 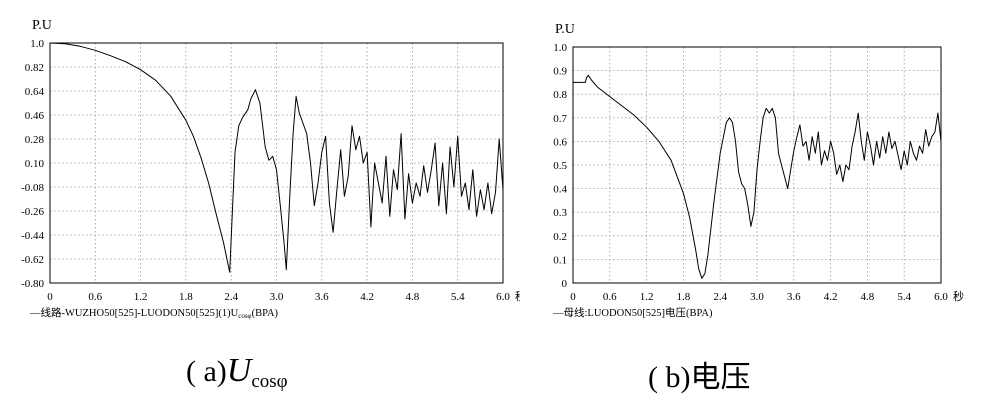 I want to click on chart-a-ytick-label: -0.08, so click(x=32, y=188).